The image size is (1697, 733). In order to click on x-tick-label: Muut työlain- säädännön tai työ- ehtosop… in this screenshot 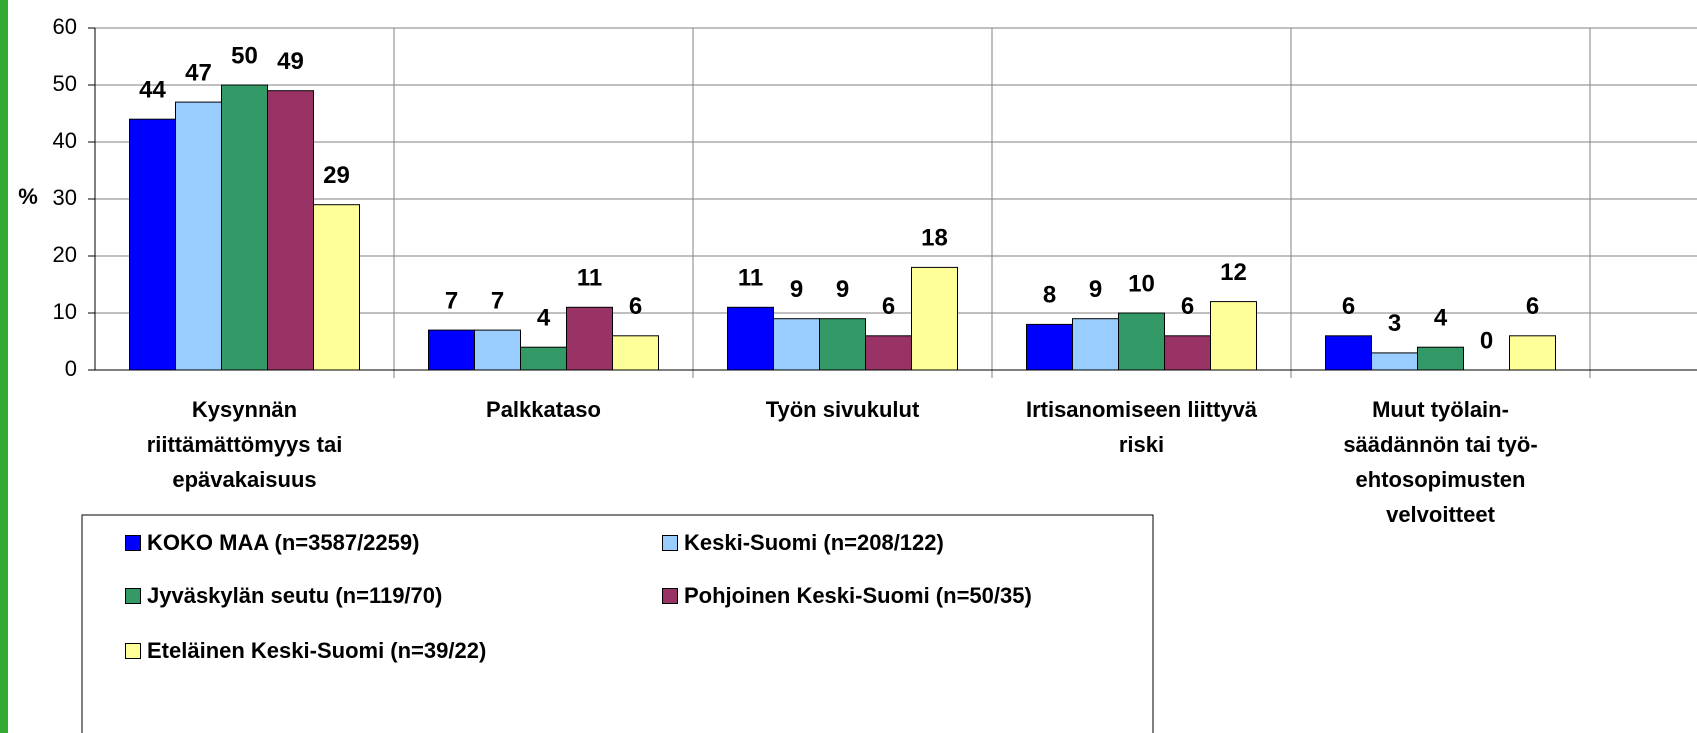, I will do `click(1440, 462)`.